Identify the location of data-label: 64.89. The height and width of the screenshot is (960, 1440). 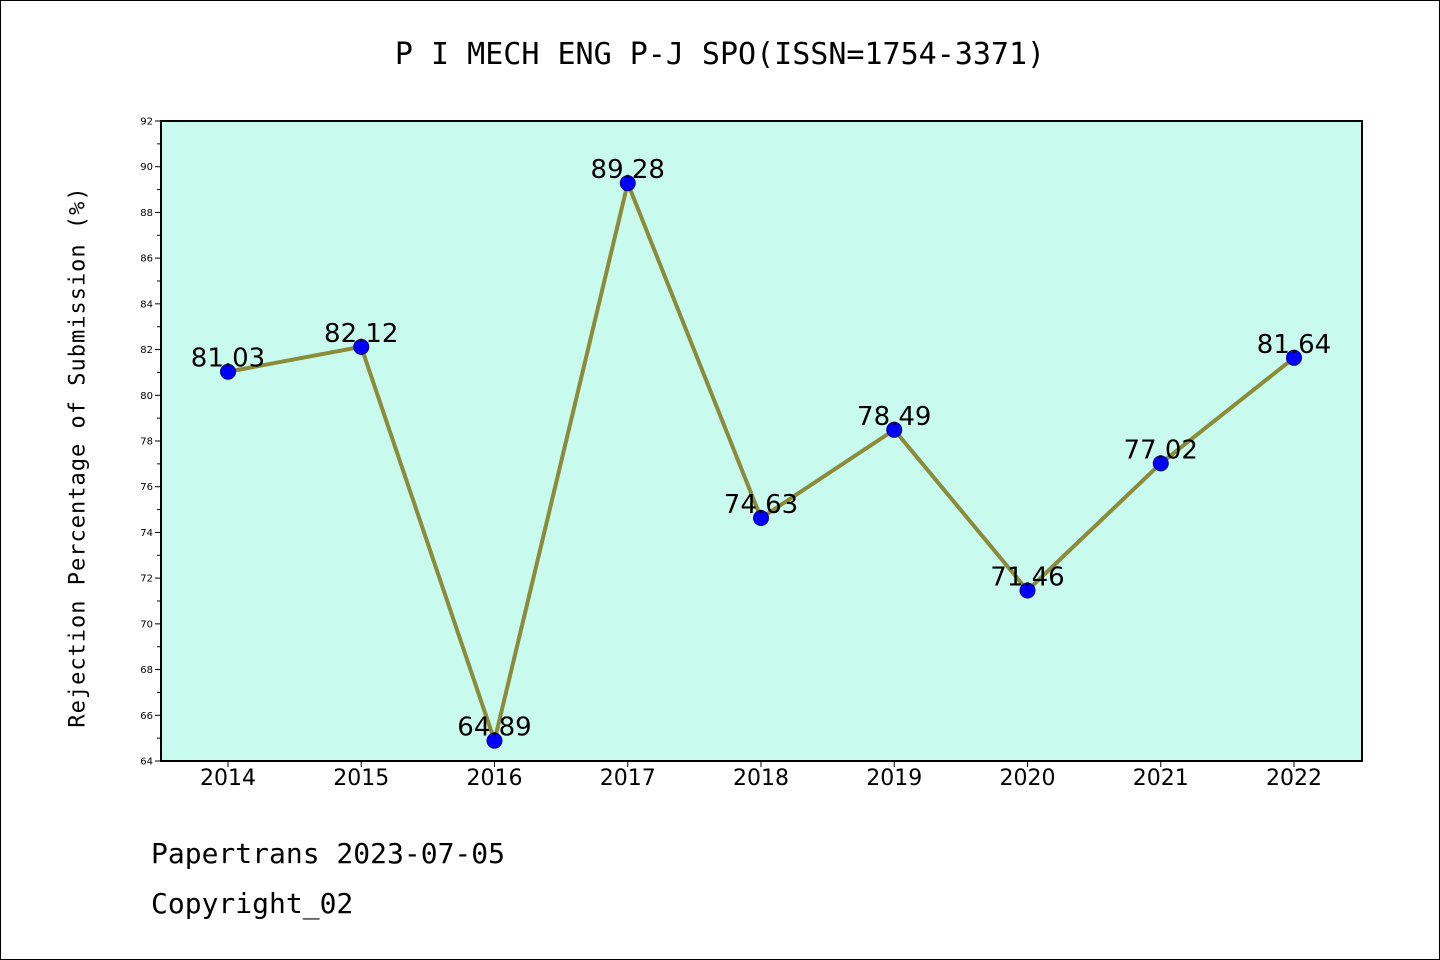
(494, 728).